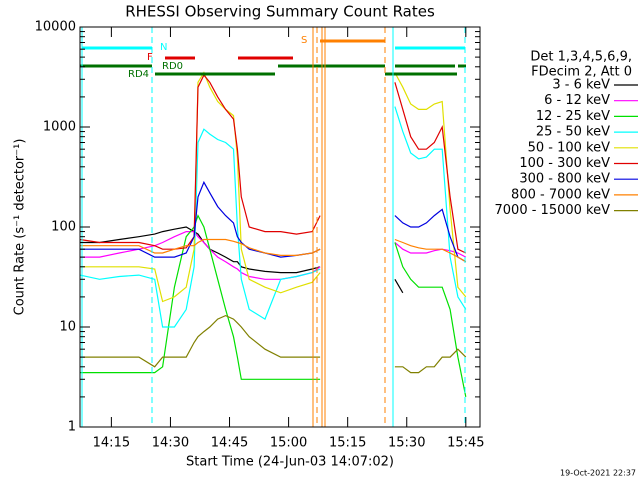 This screenshot has width=640, height=480. I want to click on x-tick-label: 14:30, so click(170, 443).